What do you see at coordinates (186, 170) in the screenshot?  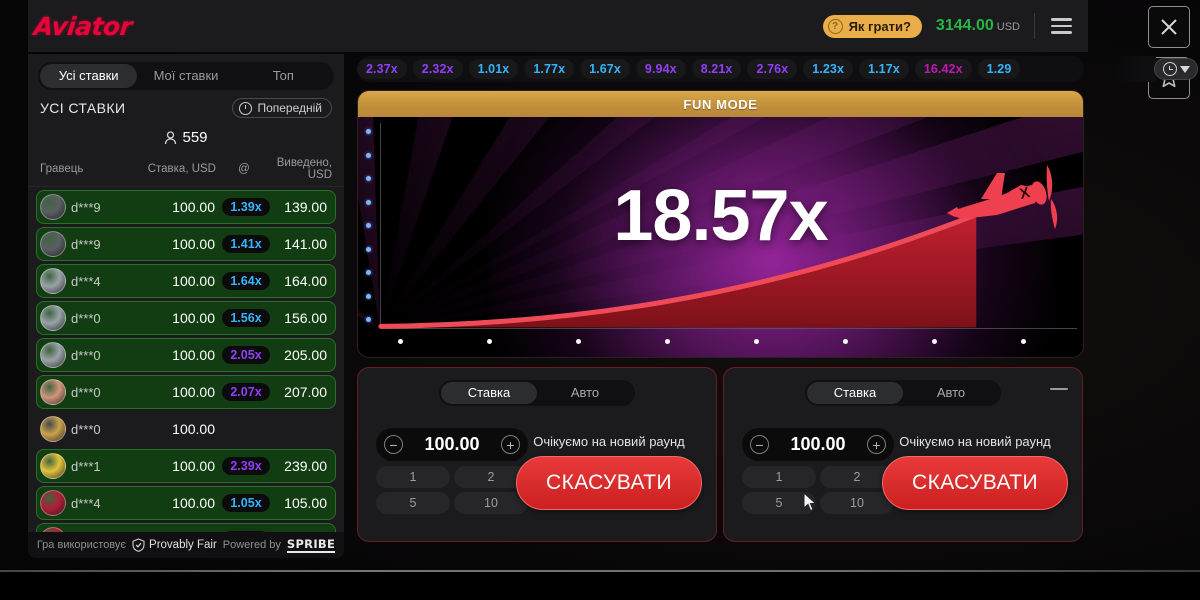 I see `bets-table-header: Гравець Ставка, USD @ Виведено, USD` at bounding box center [186, 170].